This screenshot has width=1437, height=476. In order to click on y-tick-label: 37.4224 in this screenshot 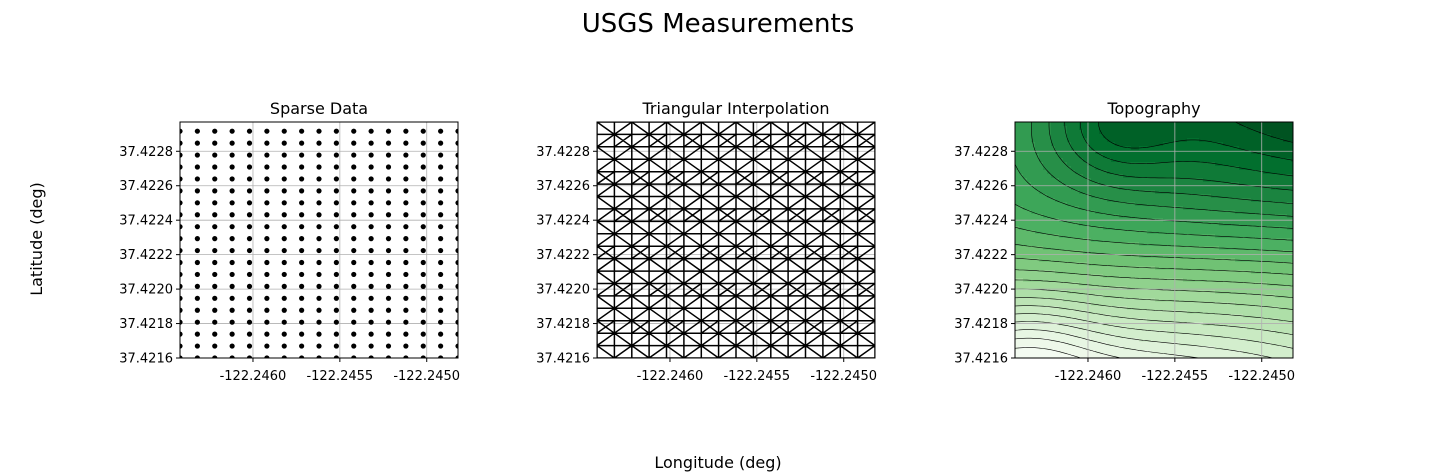, I will do `click(981, 221)`.